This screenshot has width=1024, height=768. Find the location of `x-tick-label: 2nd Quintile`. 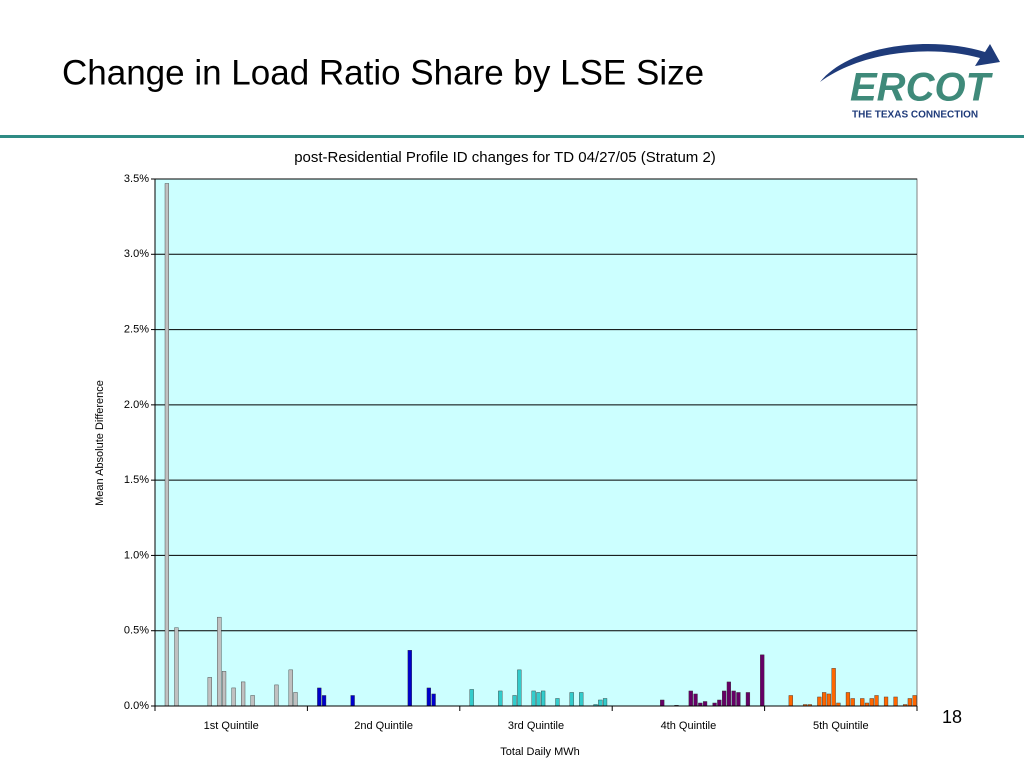

x-tick-label: 2nd Quintile is located at coordinates (383, 726).